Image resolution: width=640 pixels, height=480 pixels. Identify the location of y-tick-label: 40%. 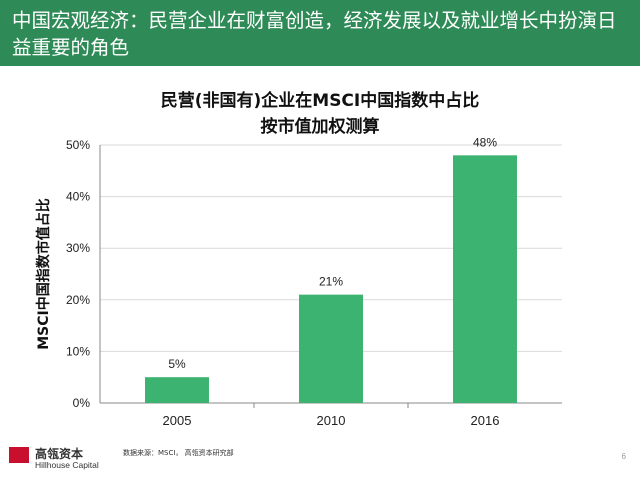
(78, 197).